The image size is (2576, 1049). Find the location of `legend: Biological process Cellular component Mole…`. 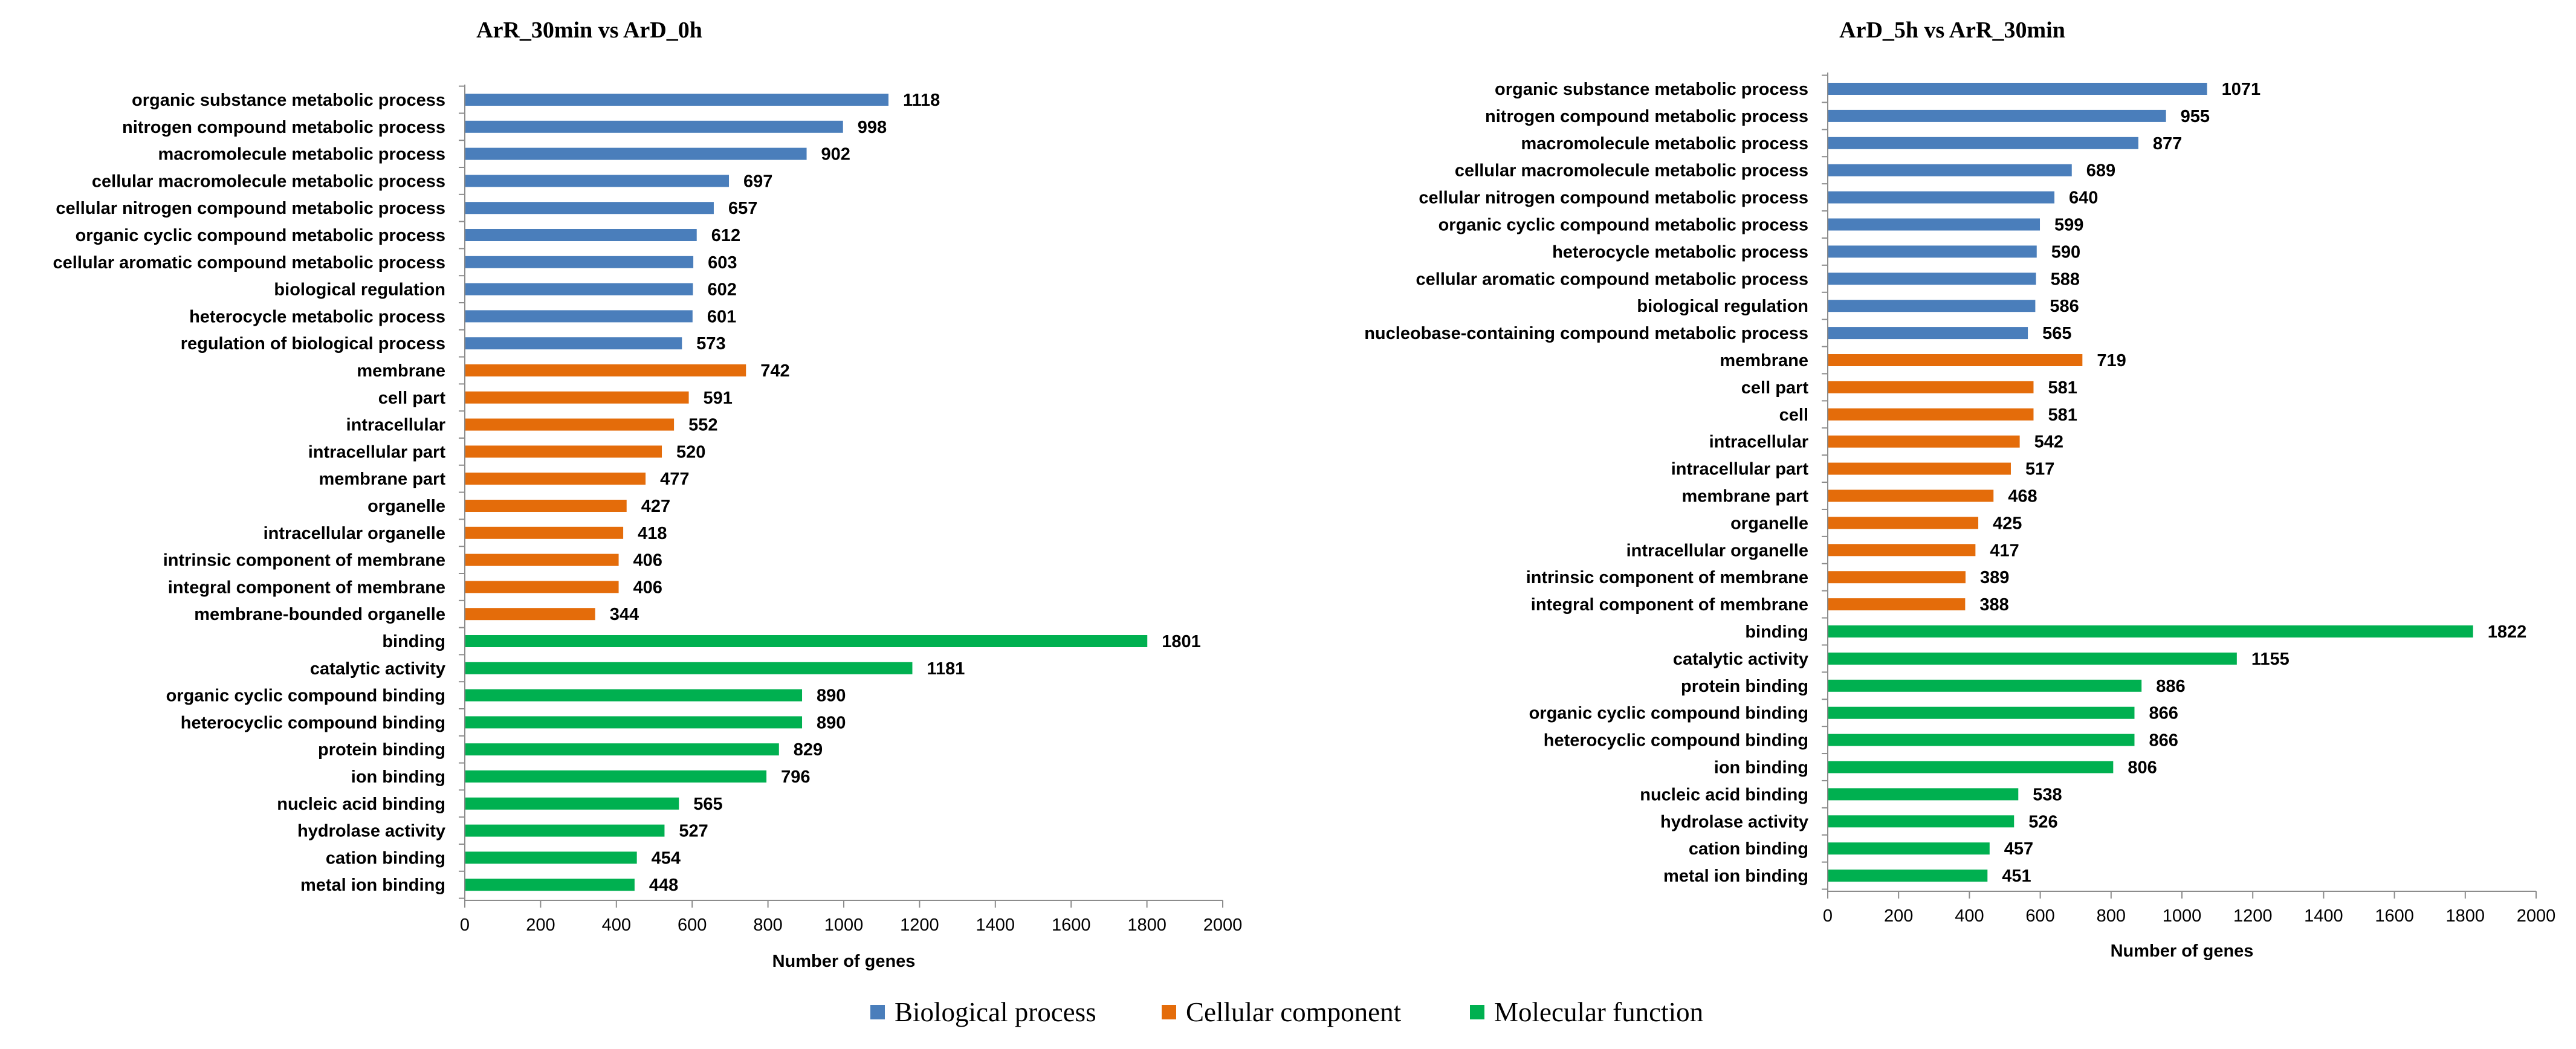

legend: Biological process Cellular component Mole… is located at coordinates (1286, 1012).